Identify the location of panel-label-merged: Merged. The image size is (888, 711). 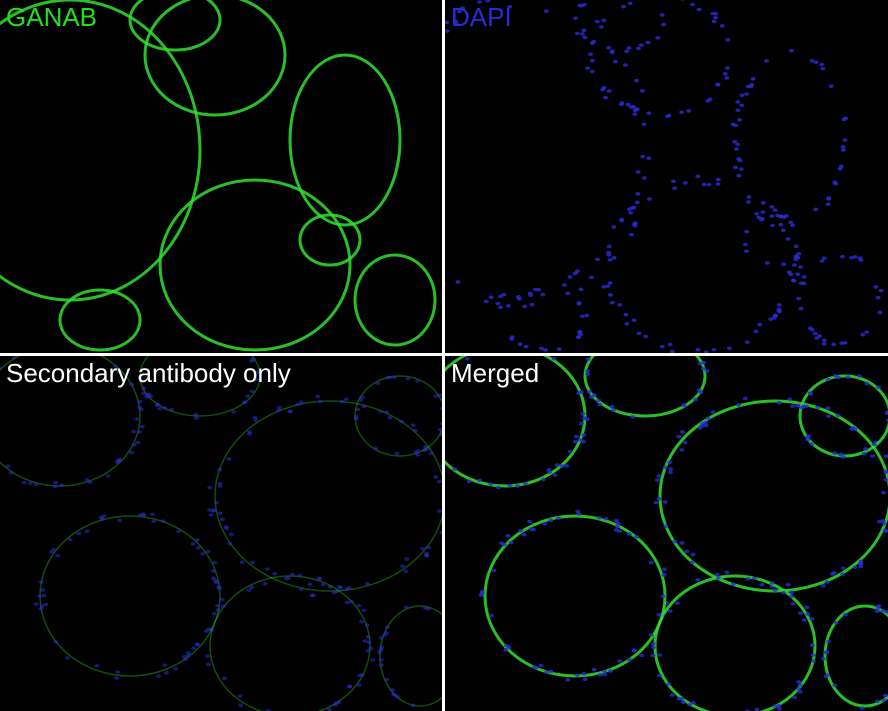
(495, 373).